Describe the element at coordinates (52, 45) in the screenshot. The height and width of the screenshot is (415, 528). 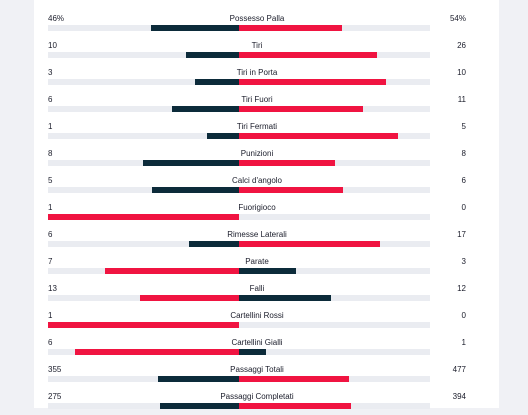
I see `home-value: 10` at that location.